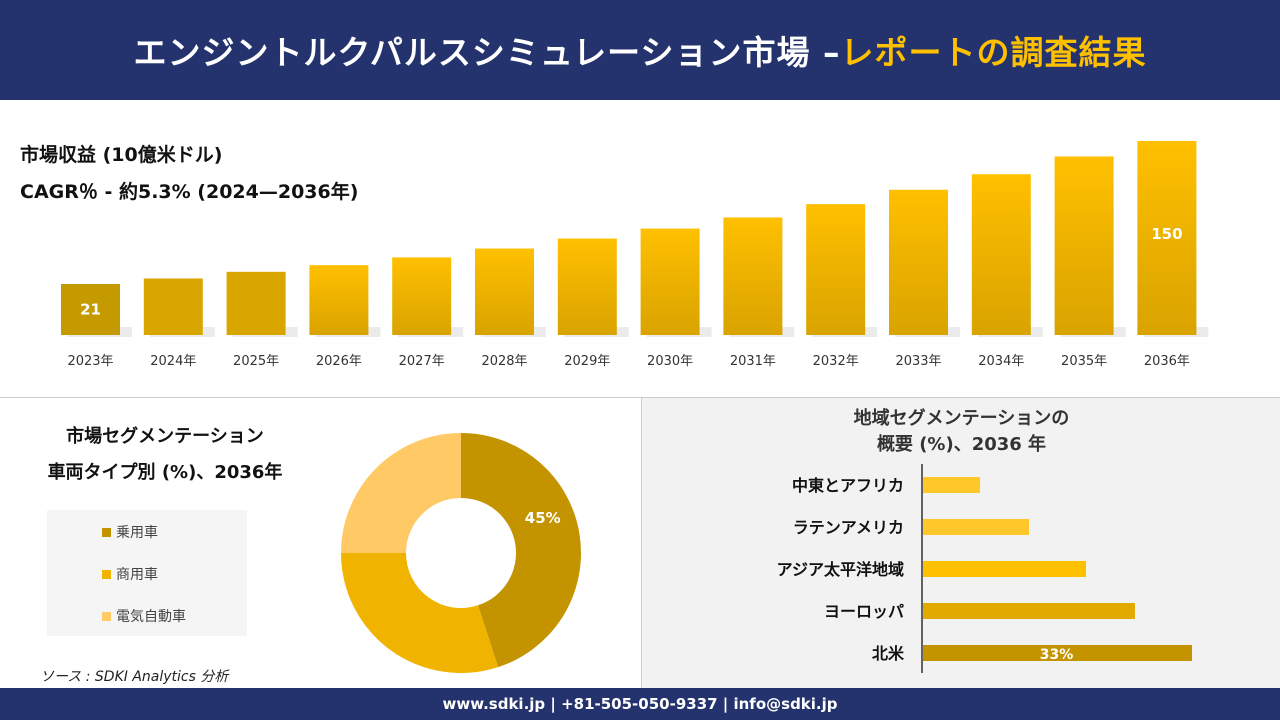 Image resolution: width=1280 pixels, height=720 pixels. Describe the element at coordinates (422, 296) in the screenshot. I see `bar-2027年` at that location.